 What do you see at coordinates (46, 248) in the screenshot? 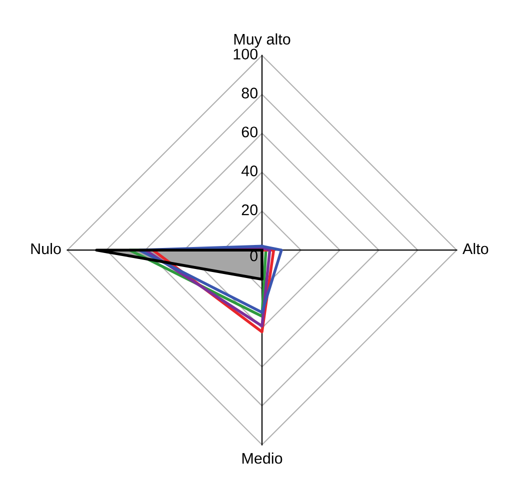
I see `spoke-label: Nulo` at bounding box center [46, 248].